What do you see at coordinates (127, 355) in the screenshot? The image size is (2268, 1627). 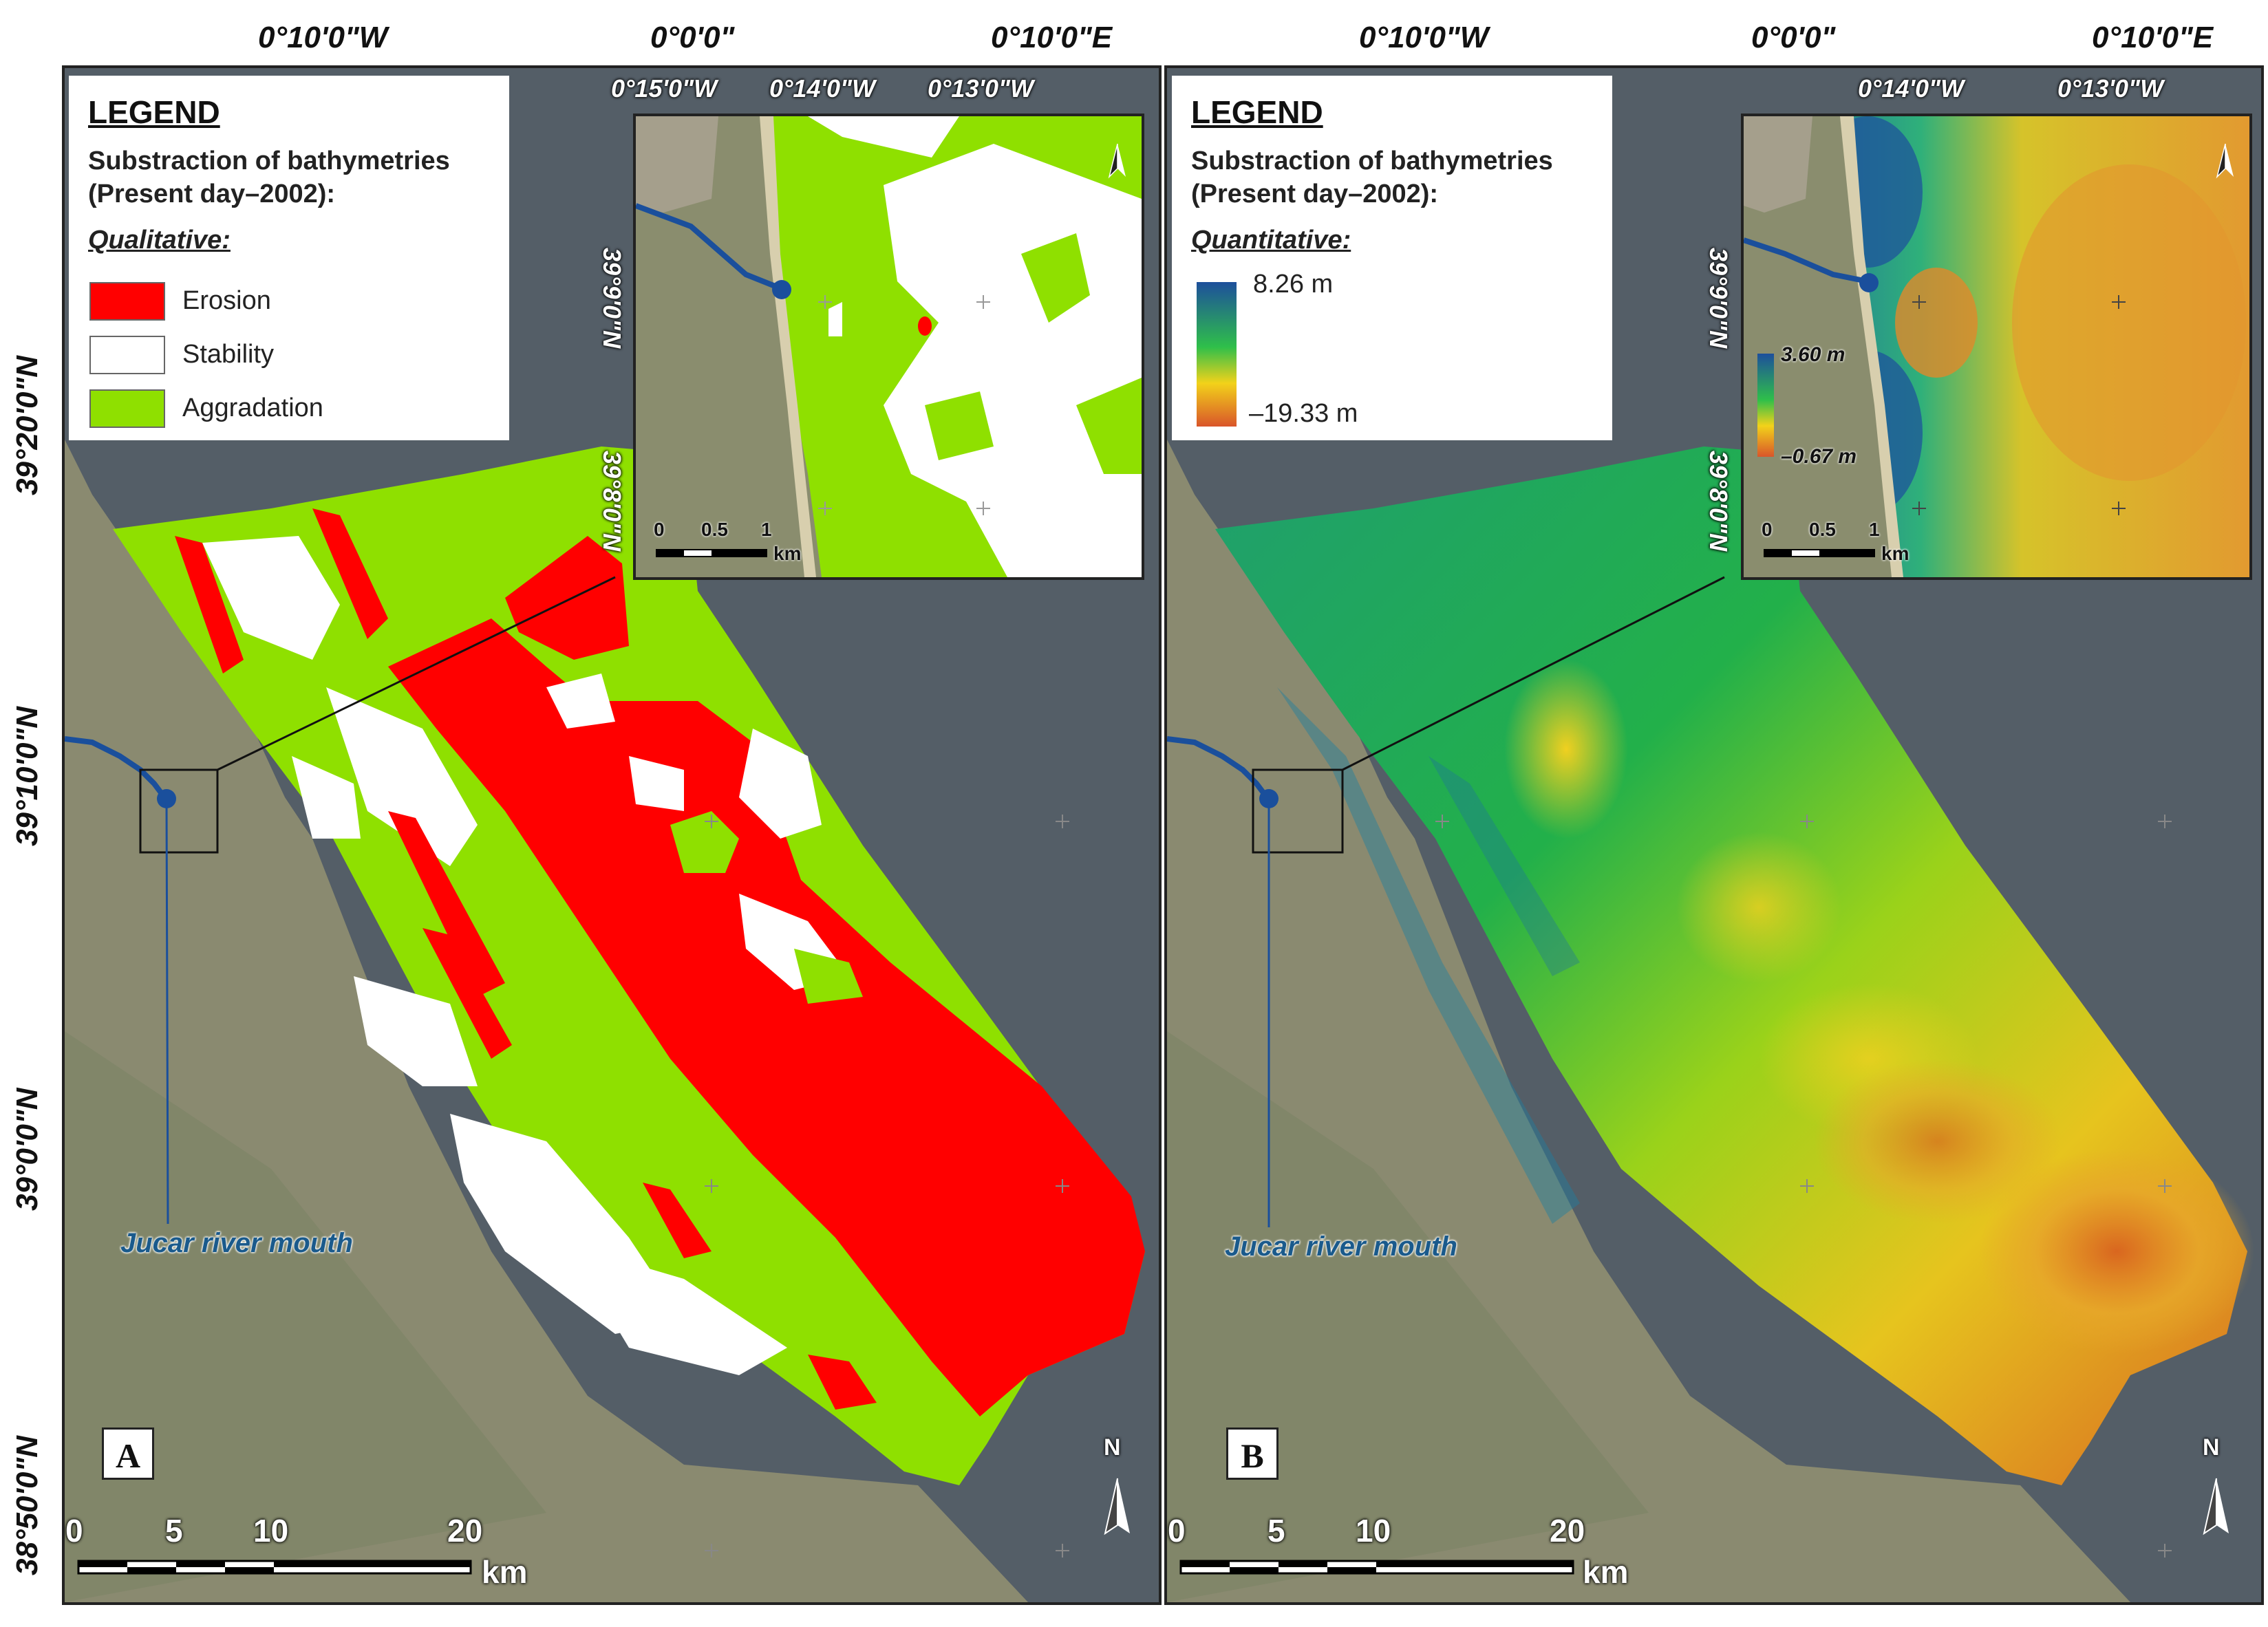 I see `stability-swatch` at bounding box center [127, 355].